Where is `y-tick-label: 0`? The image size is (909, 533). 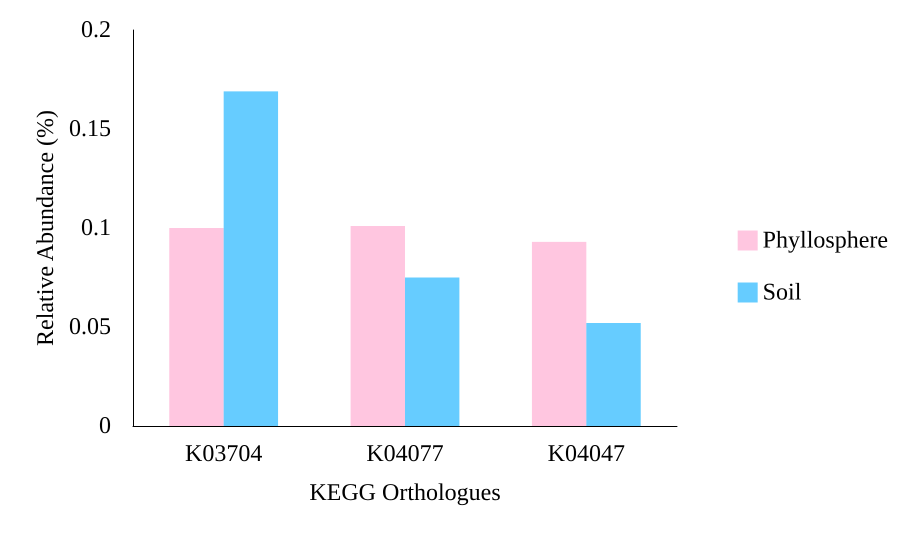 y-tick-label: 0 is located at coordinates (105, 426).